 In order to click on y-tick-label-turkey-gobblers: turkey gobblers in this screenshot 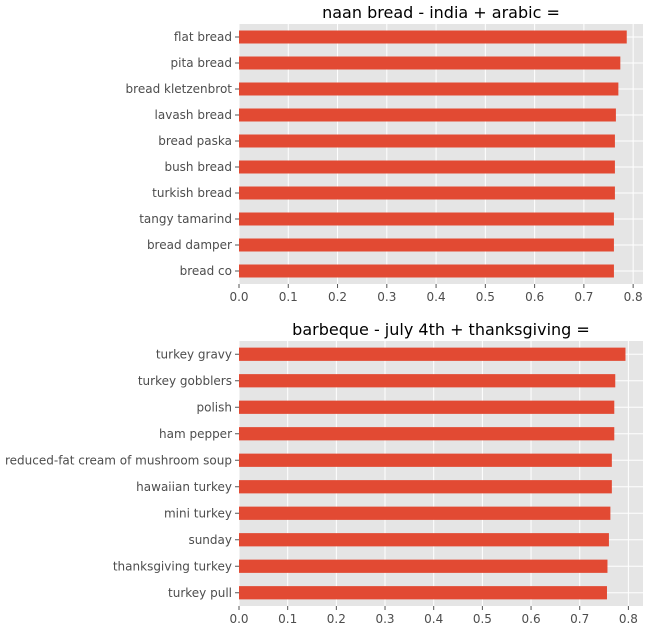, I will do `click(185, 381)`.